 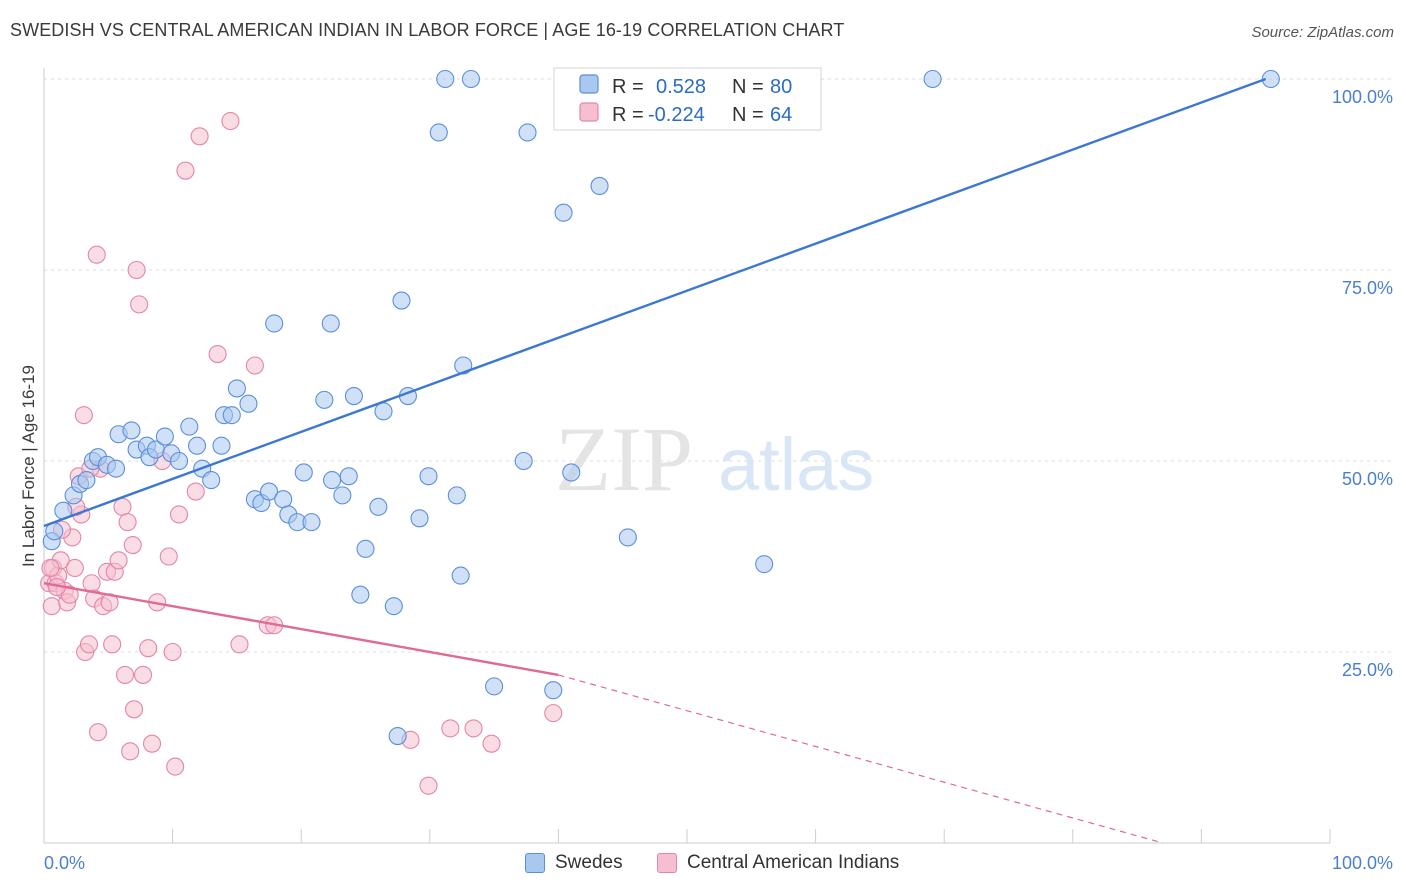 I want to click on legend-n-label-cai: N =, so click(x=748, y=115).